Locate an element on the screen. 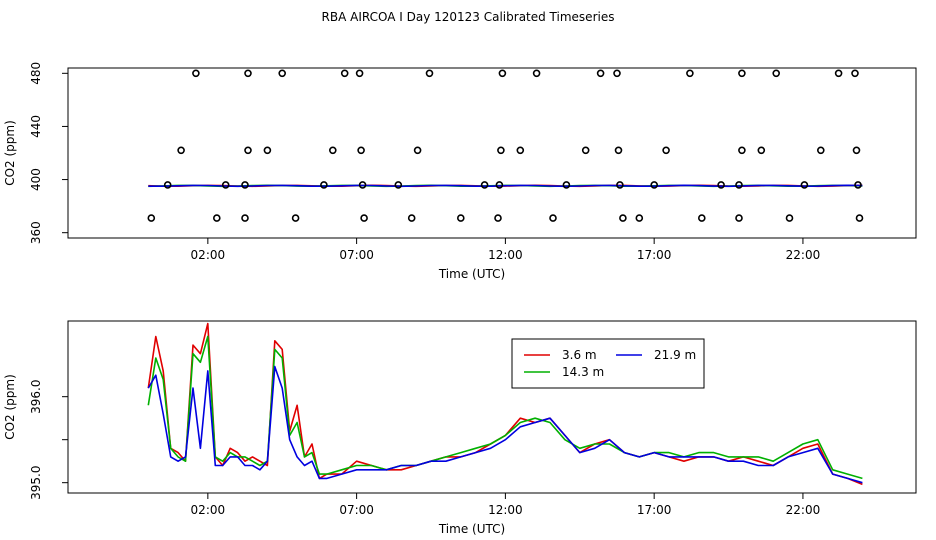 This screenshot has height=540, width=936. y-tick-label: 396.0 is located at coordinates (36, 397).